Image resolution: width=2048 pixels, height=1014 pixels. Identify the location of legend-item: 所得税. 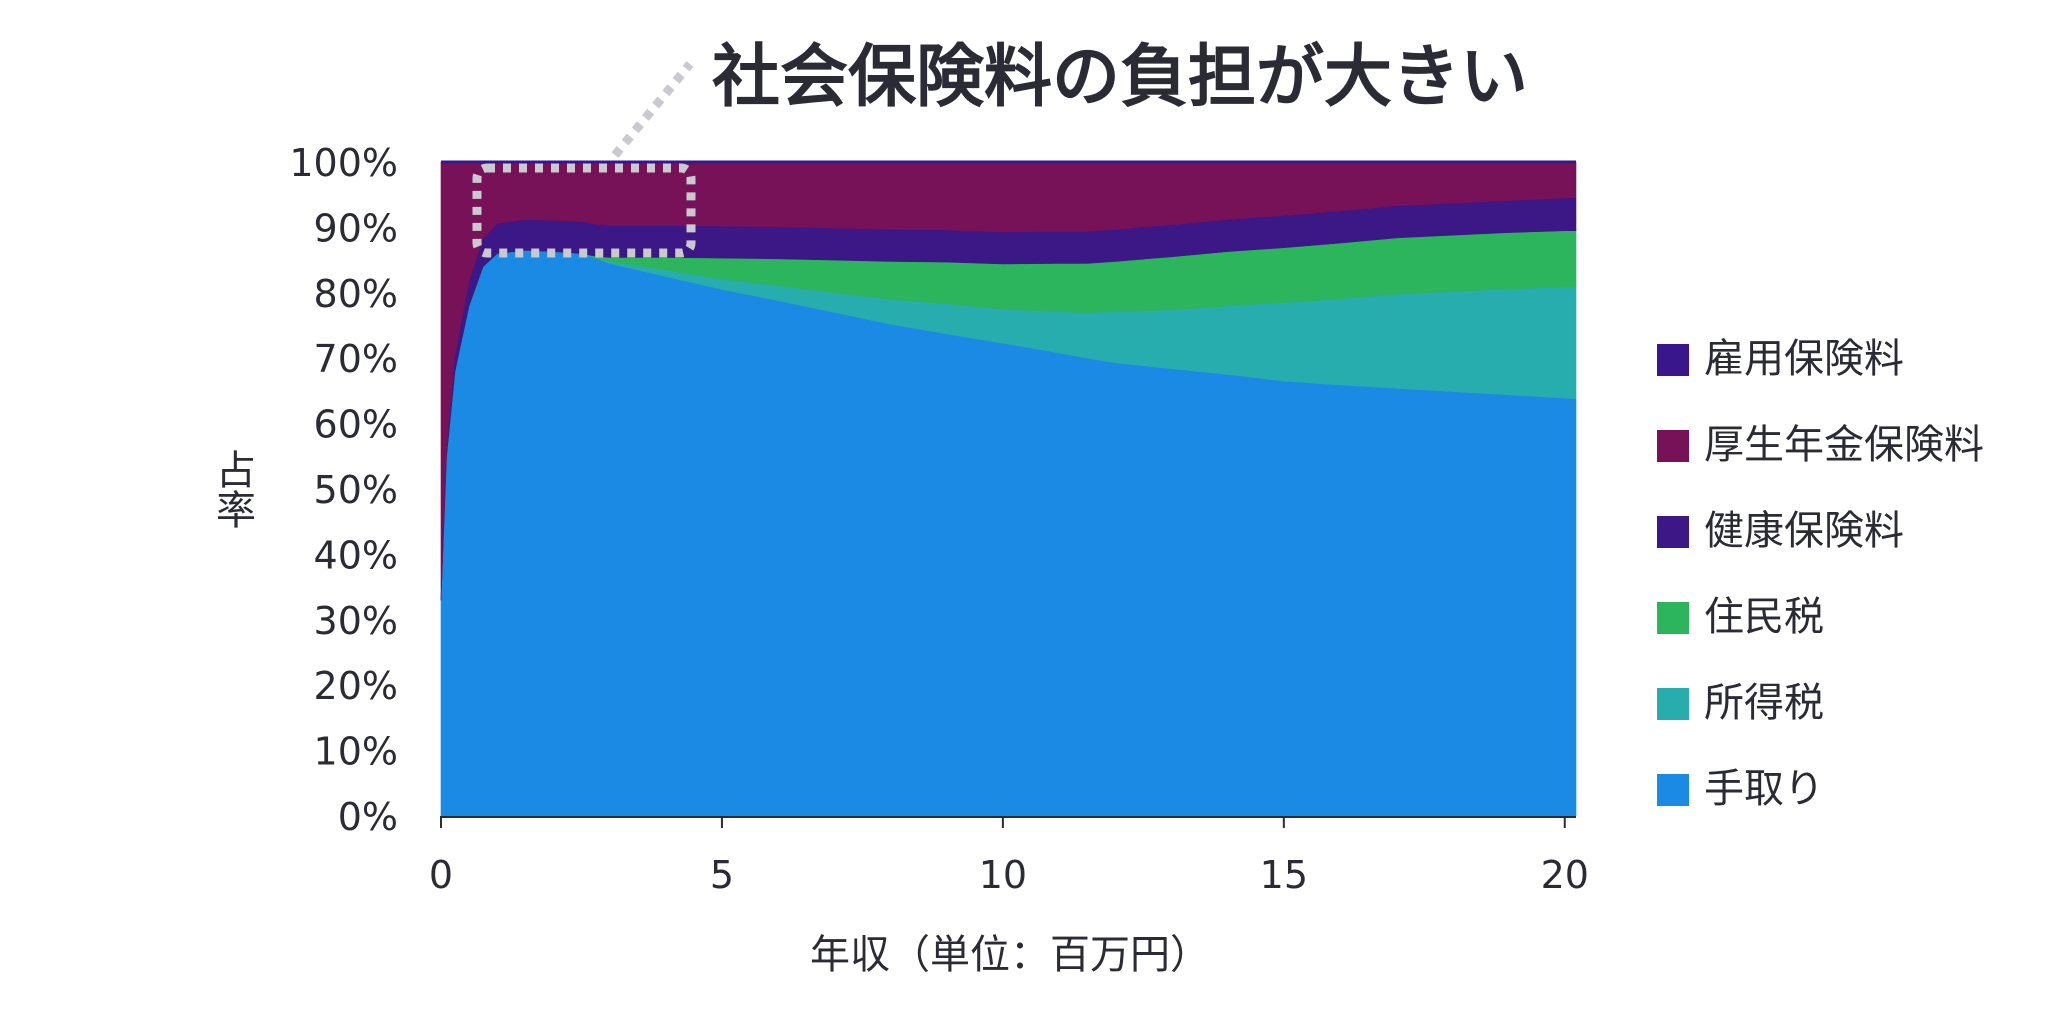
(1740, 703).